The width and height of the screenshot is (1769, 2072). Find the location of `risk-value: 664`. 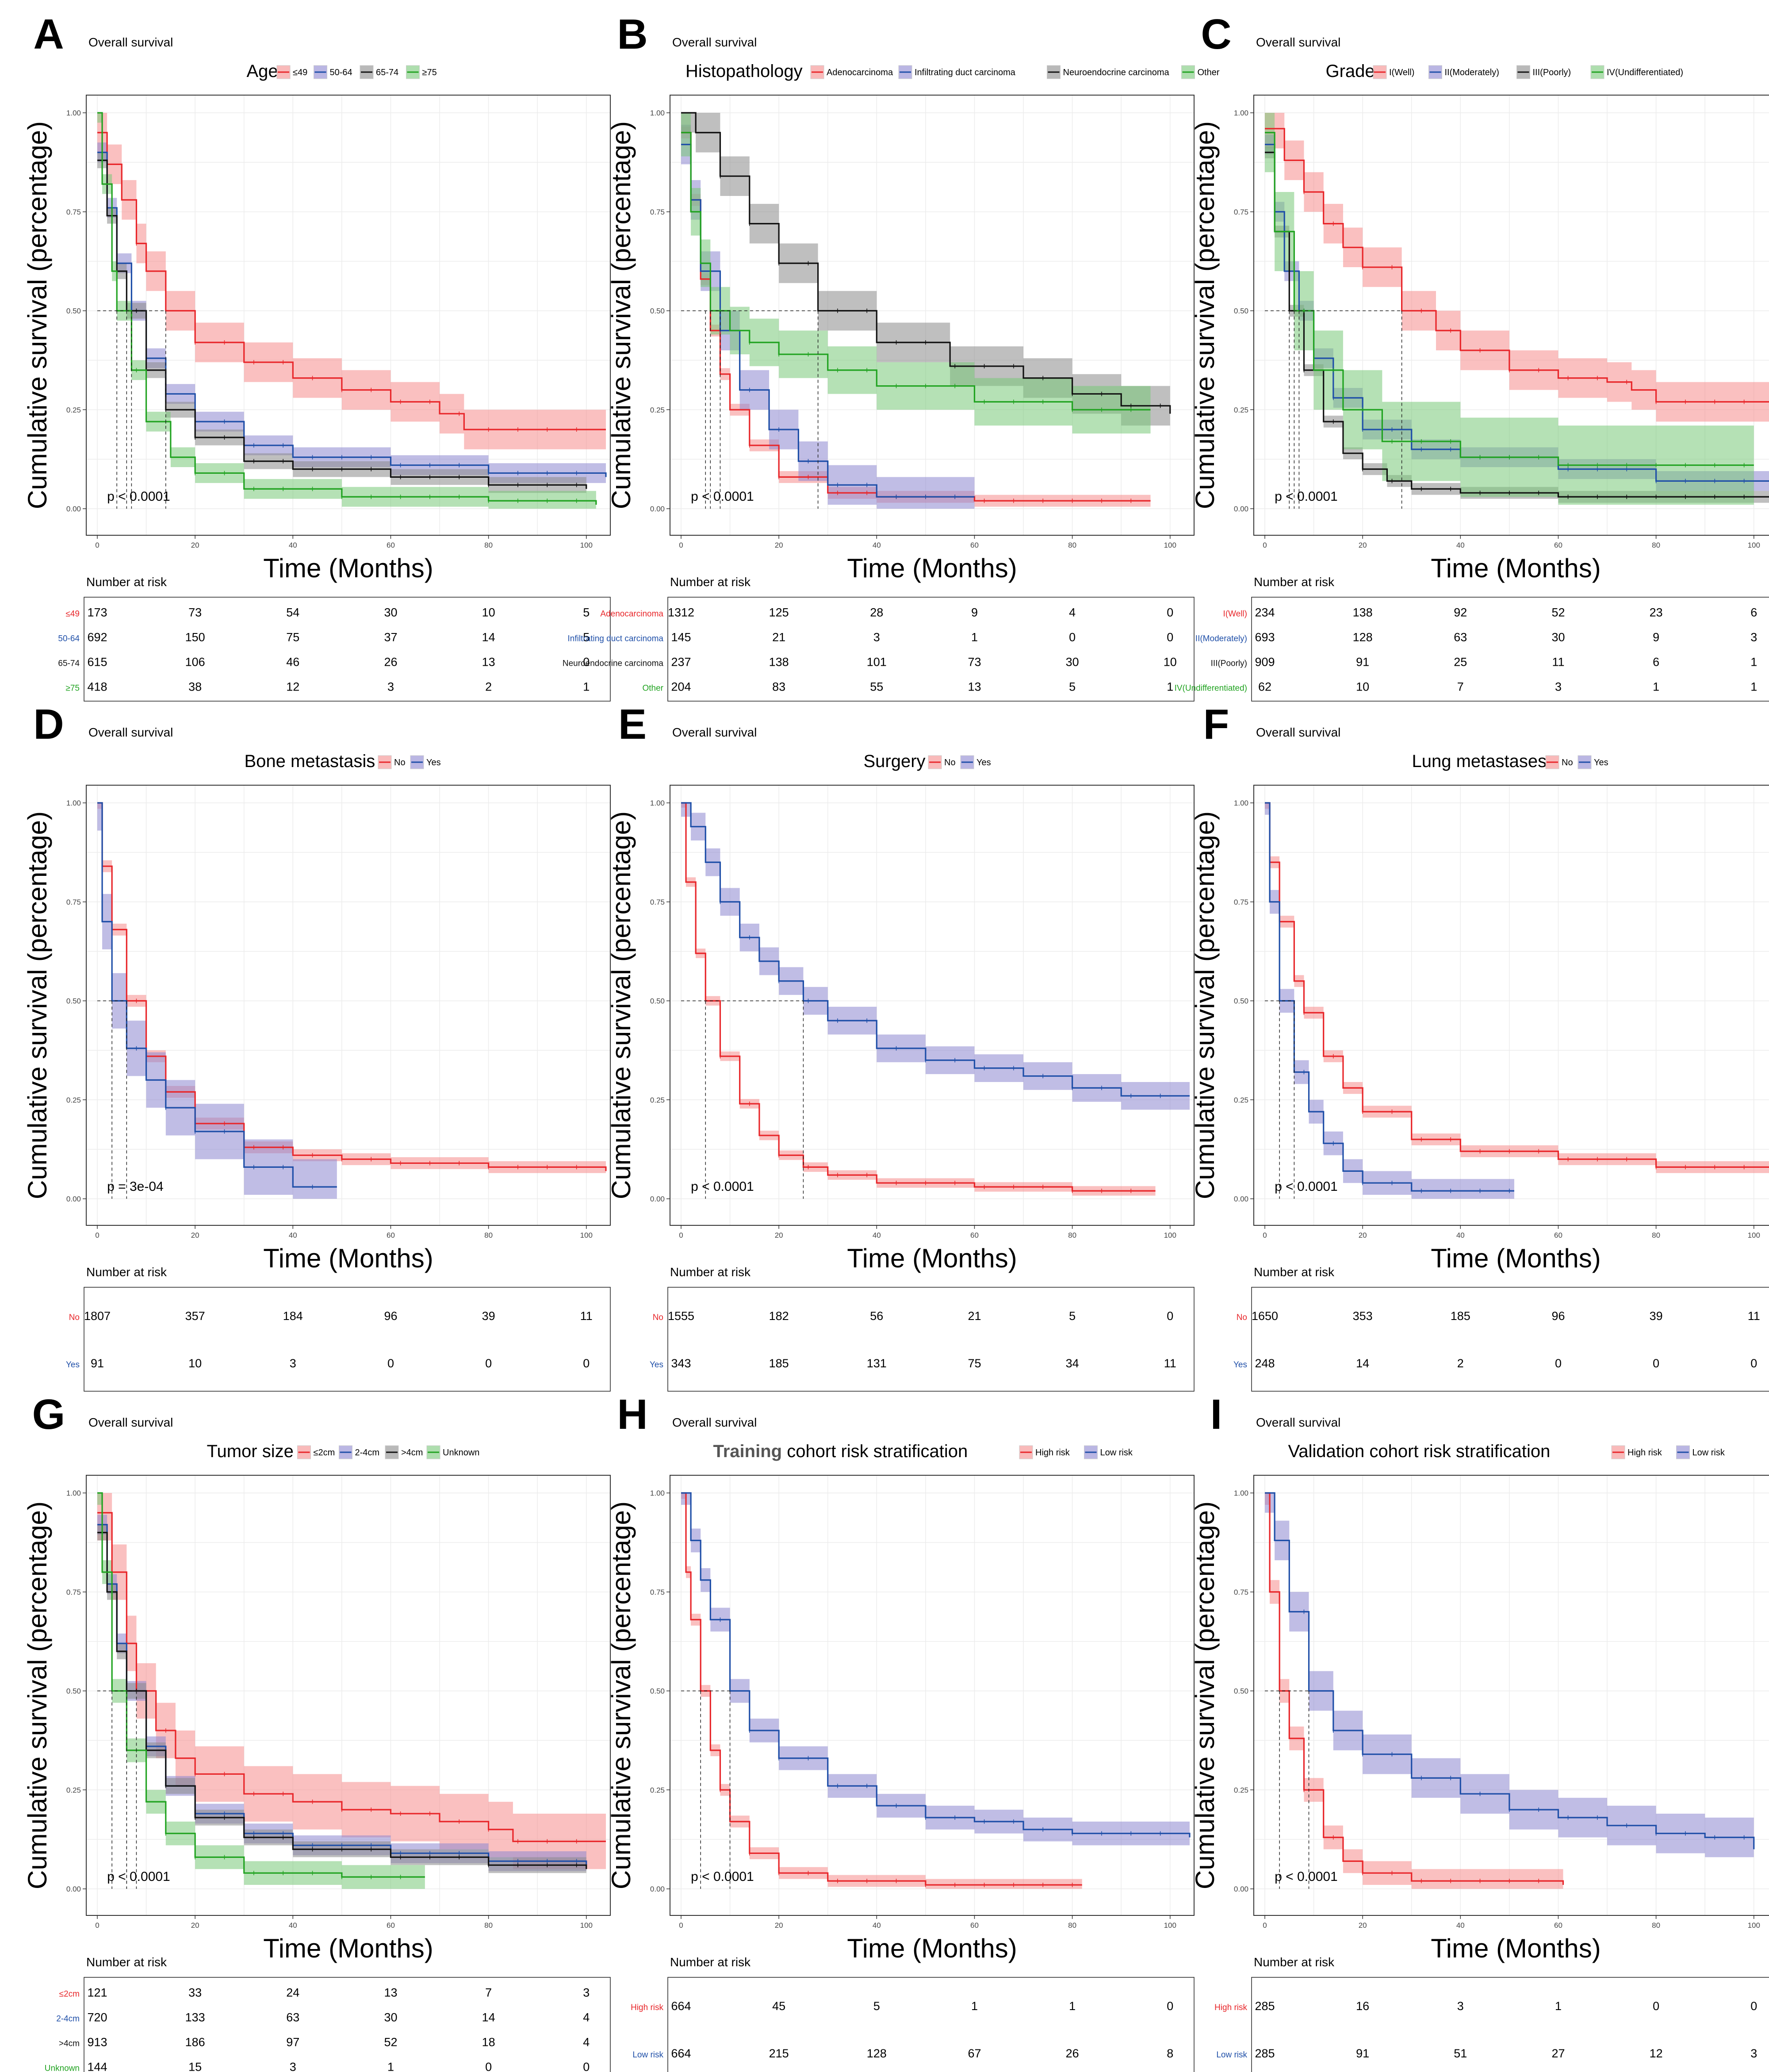

risk-value: 664 is located at coordinates (681, 2006).